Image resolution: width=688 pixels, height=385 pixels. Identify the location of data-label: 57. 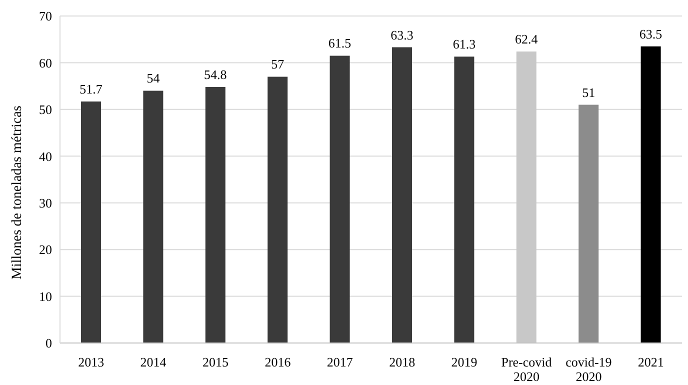
(278, 64).